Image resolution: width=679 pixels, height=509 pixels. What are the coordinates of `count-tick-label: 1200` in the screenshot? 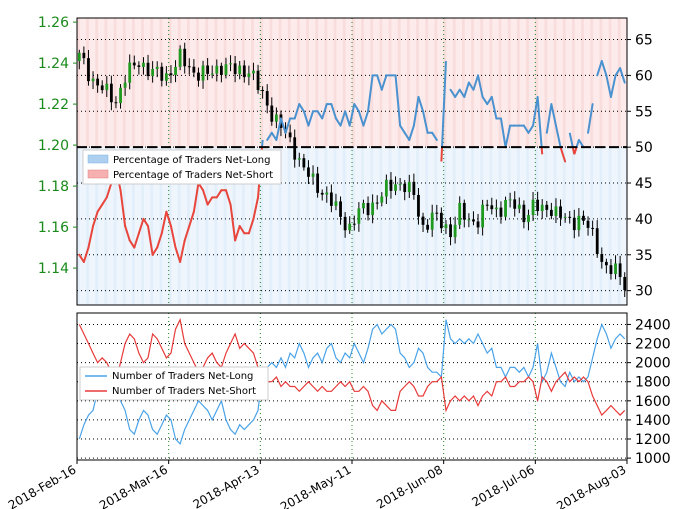 It's located at (653, 440).